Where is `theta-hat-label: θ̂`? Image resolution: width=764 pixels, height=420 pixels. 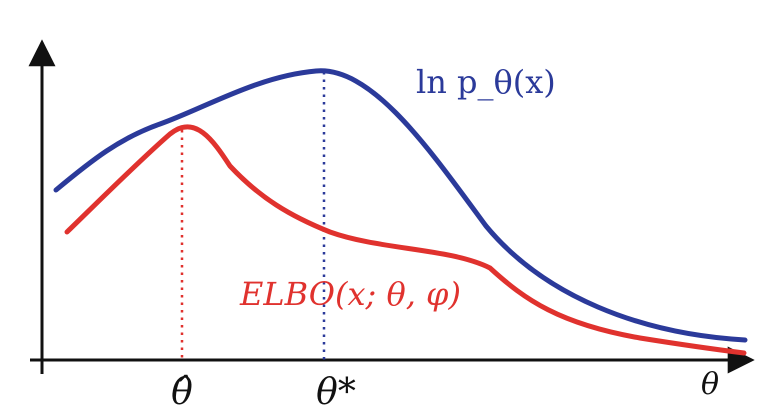
theta-hat-label: θ̂ is located at coordinates (182, 392).